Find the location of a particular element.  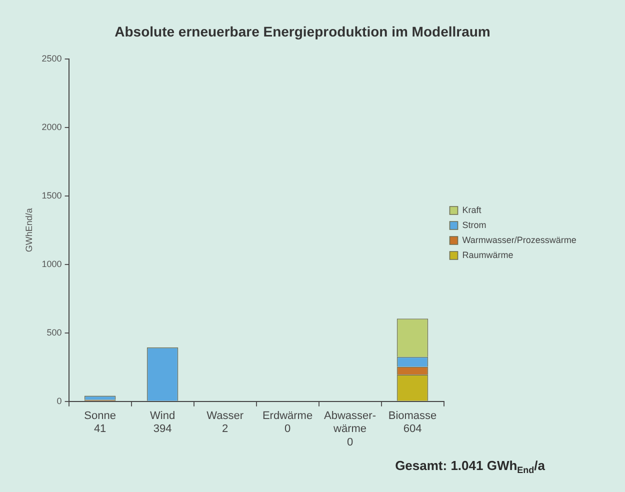

y-tick-label: 1000 is located at coordinates (52, 263).